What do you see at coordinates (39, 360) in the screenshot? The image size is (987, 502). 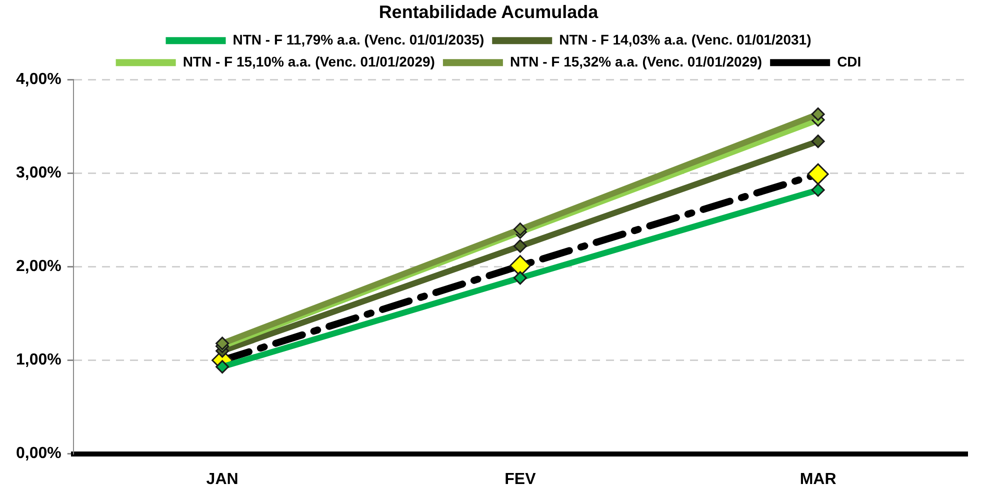 I see `y-tick-label: 1,00%` at bounding box center [39, 360].